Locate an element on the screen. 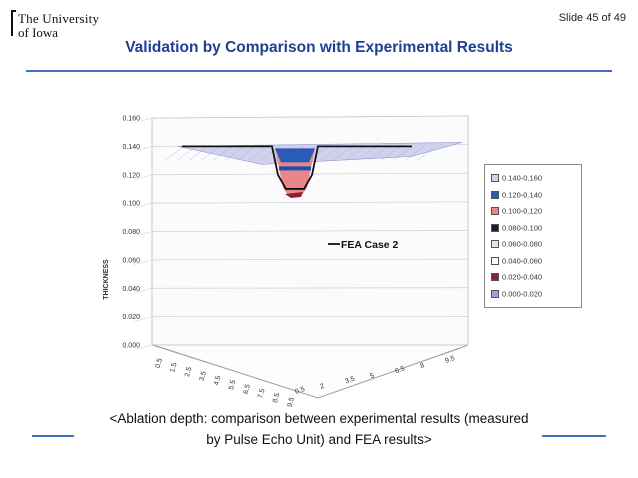 This screenshot has height=478, width=638. caption-line2: by Pulse Echo Unit) and FEA results> is located at coordinates (319, 439).